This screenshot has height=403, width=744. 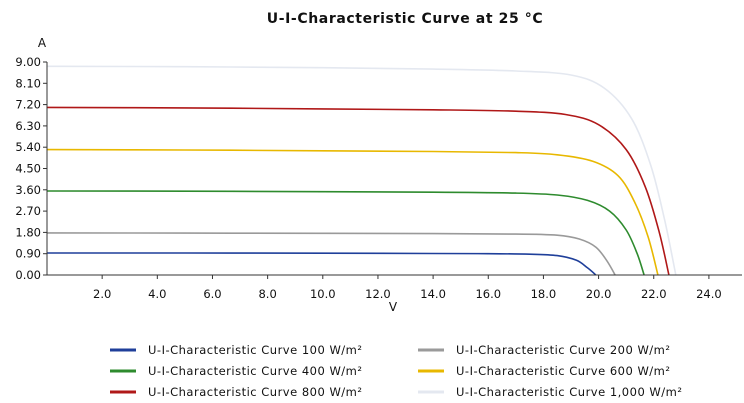 What do you see at coordinates (28, 211) in the screenshot?
I see `y-tick-label: 2.70` at bounding box center [28, 211].